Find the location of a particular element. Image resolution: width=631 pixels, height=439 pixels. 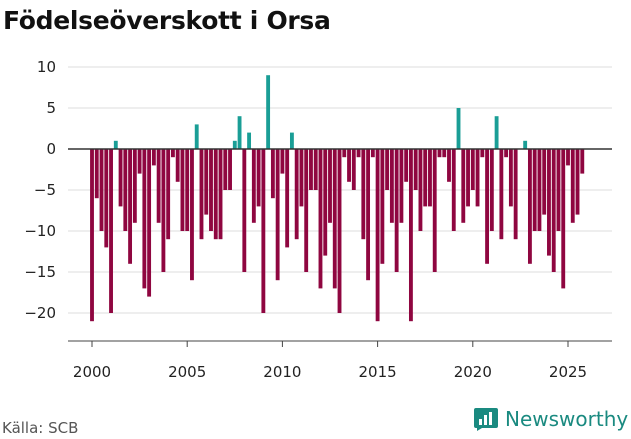

x-tick-label: 2025 is located at coordinates (568, 372).